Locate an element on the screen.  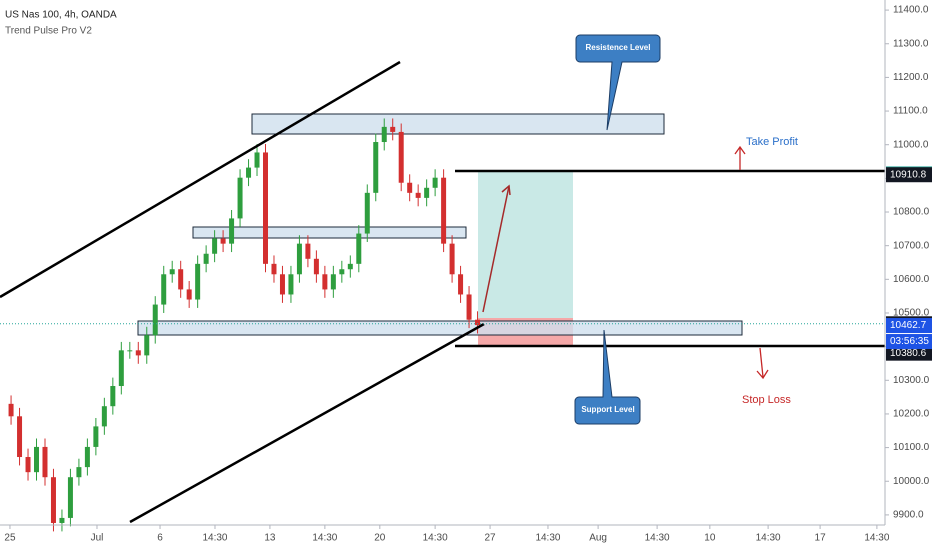
support-label: Support Level is located at coordinates (607, 409).